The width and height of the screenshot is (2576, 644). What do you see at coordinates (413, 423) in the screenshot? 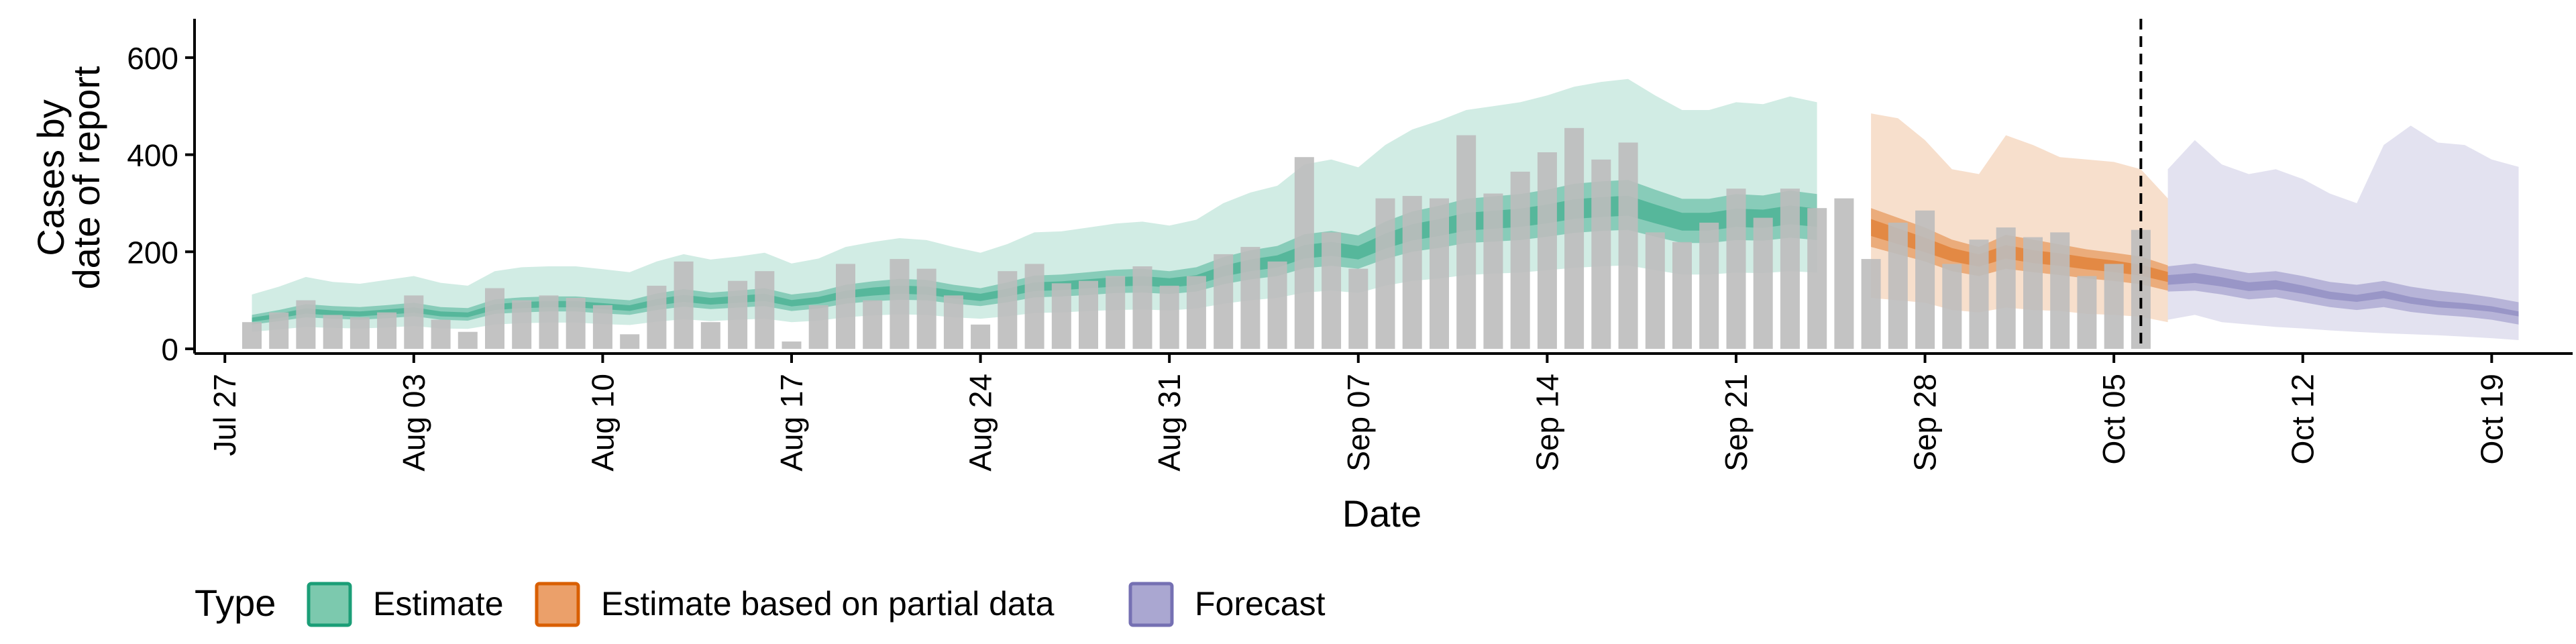
I see `x-tick-label: Aug 03` at bounding box center [413, 423].